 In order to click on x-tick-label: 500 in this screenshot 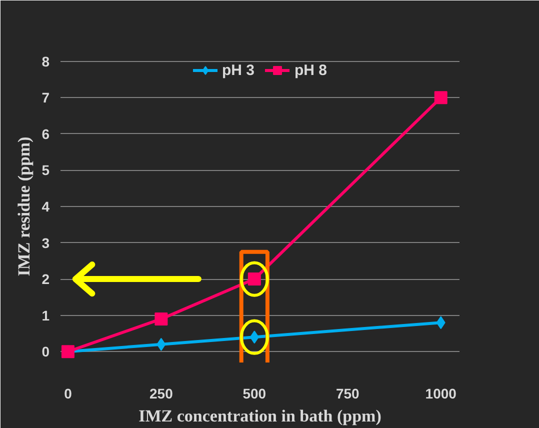, I will do `click(254, 394)`.